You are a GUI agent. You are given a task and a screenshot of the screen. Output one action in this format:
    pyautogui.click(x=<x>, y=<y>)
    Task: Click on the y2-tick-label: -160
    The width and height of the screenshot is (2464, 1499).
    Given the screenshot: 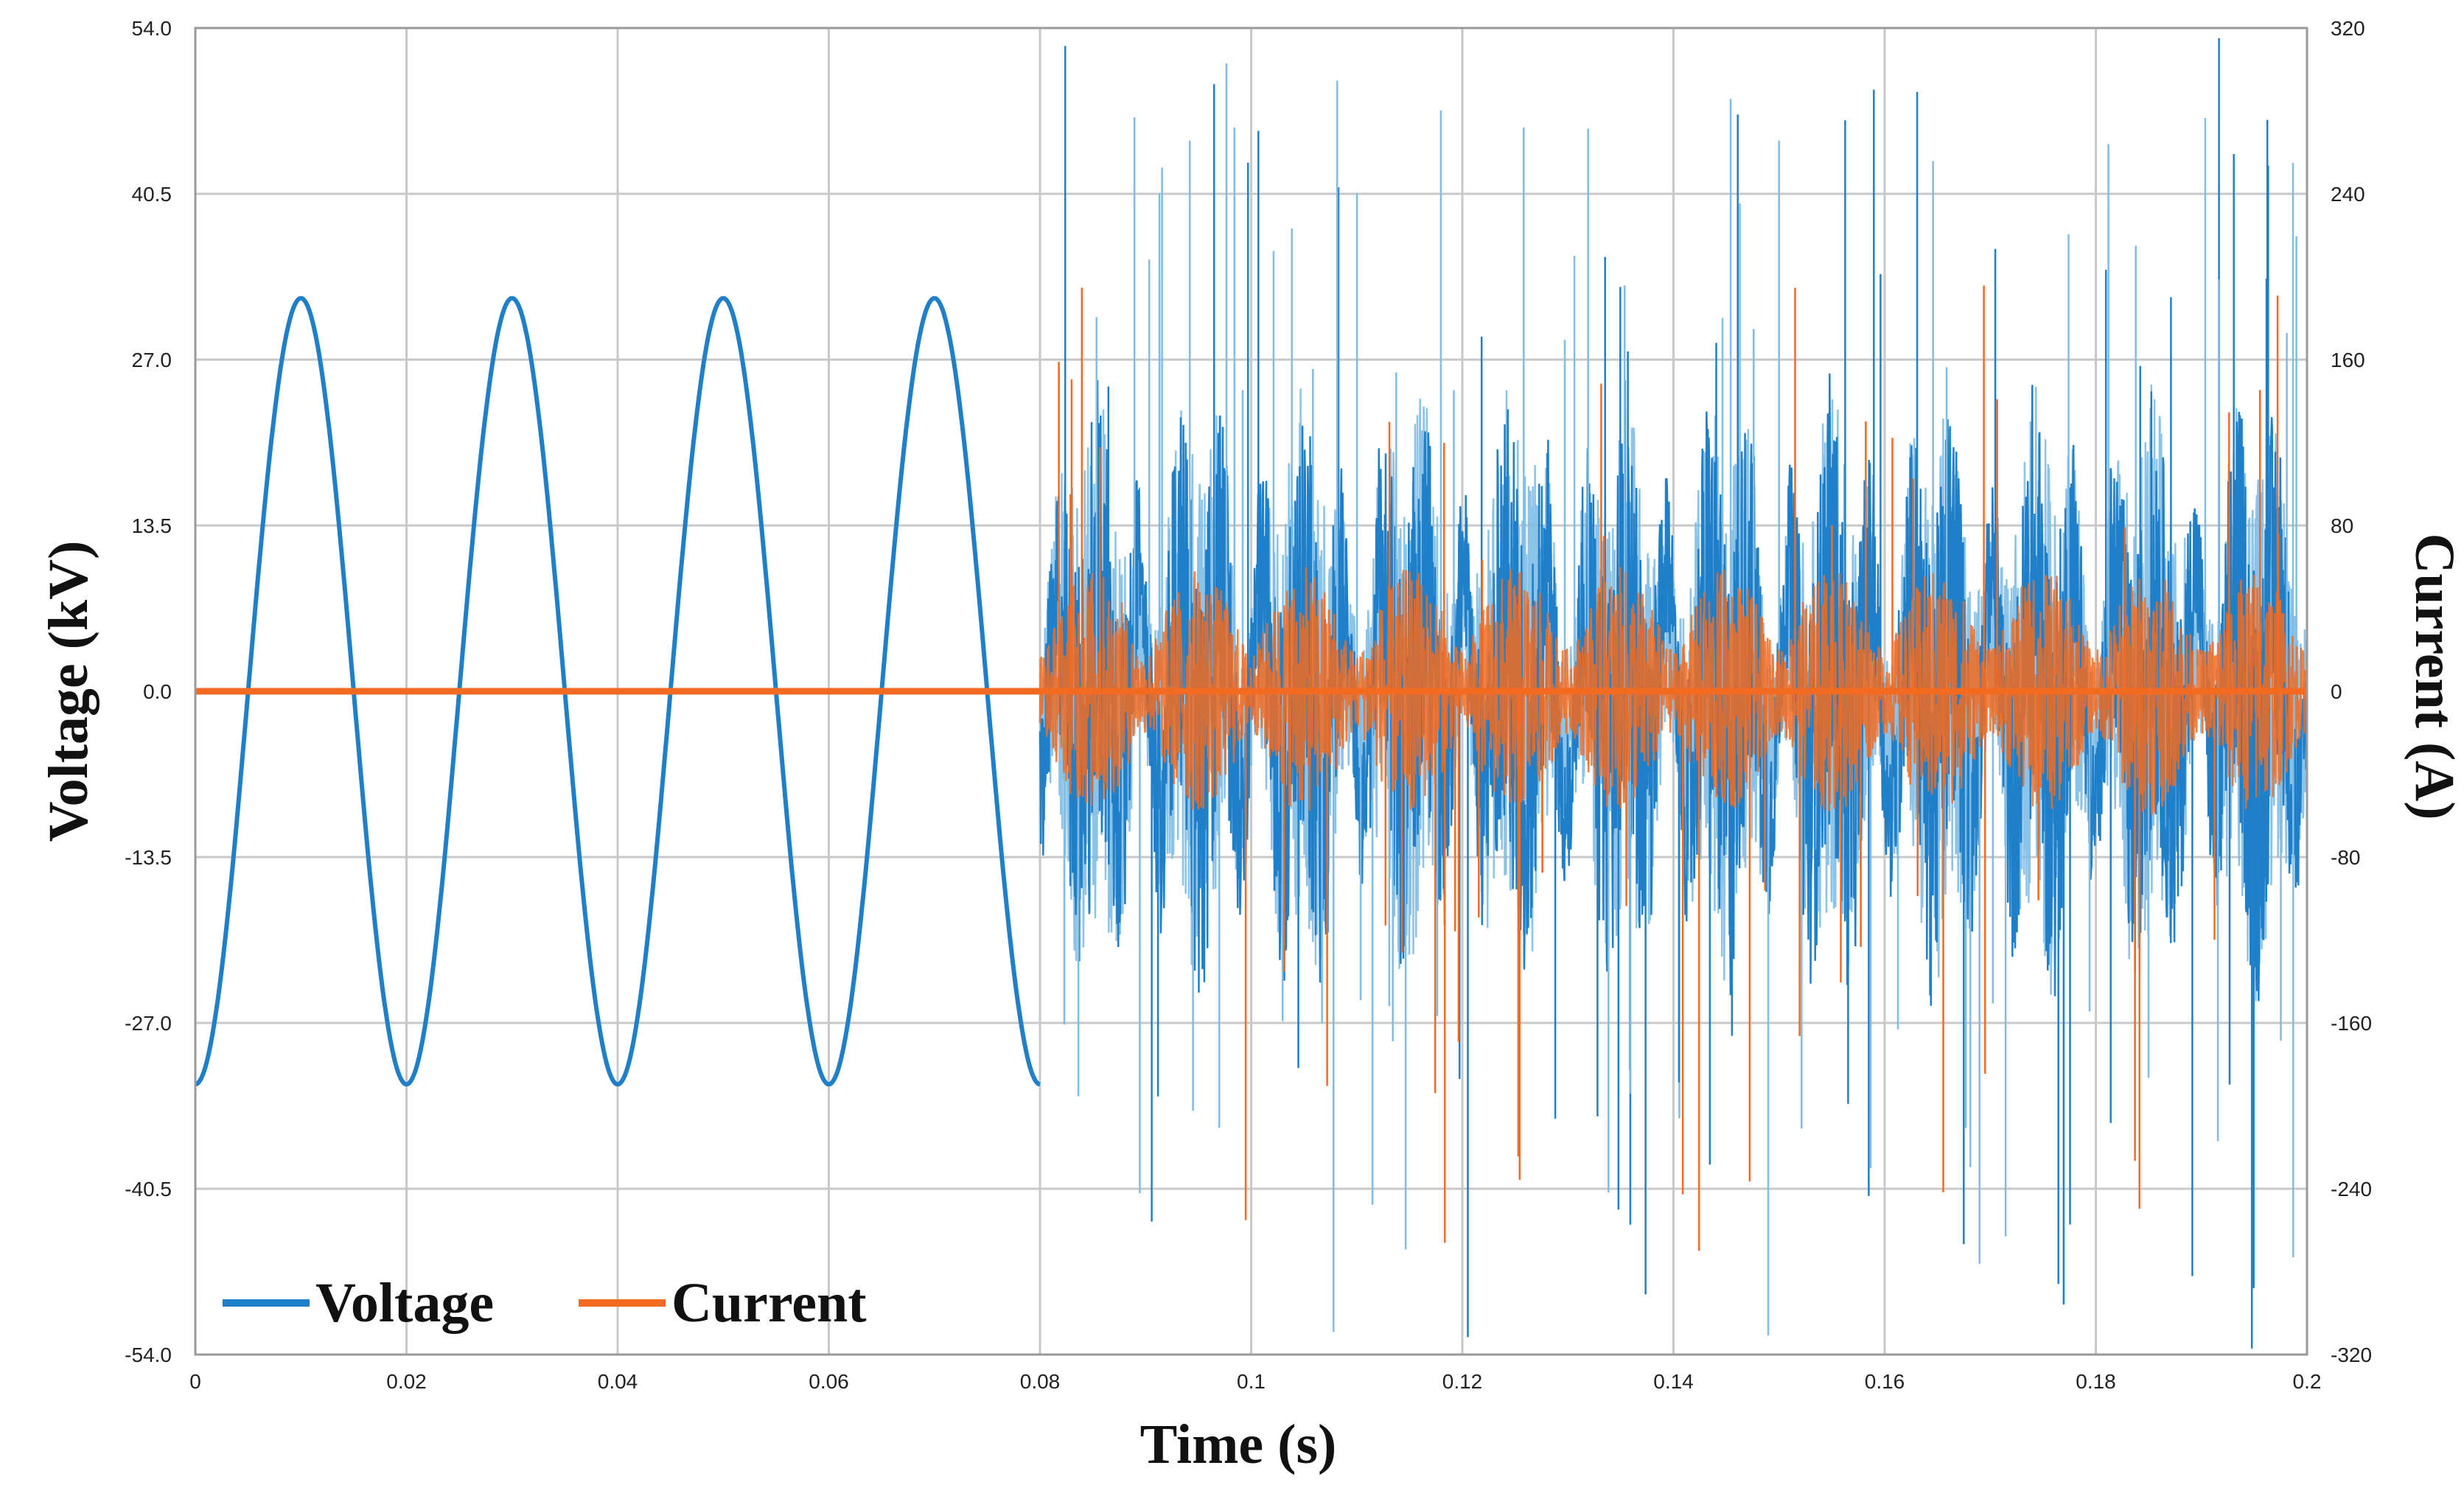 What is the action you would take?
    pyautogui.click(x=2351, y=1023)
    